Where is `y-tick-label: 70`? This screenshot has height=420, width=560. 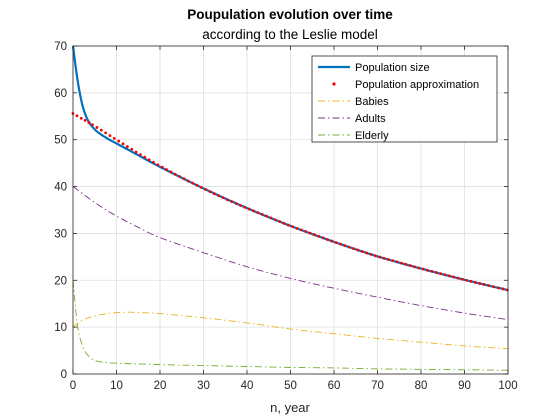 y-tick-label: 70 is located at coordinates (60, 47).